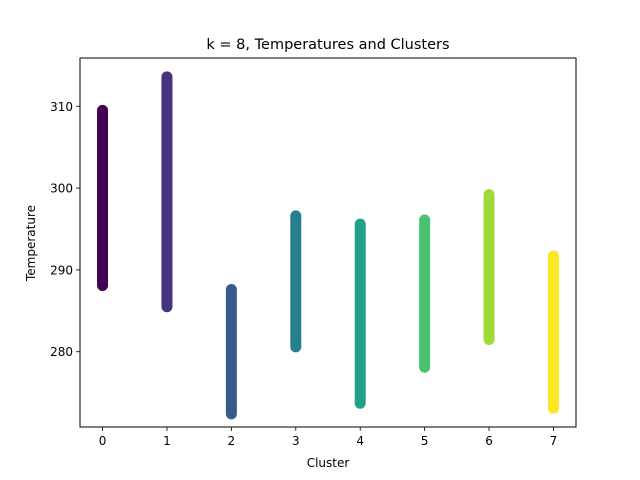  What do you see at coordinates (61, 107) in the screenshot?
I see `y-tick-label: 310` at bounding box center [61, 107].